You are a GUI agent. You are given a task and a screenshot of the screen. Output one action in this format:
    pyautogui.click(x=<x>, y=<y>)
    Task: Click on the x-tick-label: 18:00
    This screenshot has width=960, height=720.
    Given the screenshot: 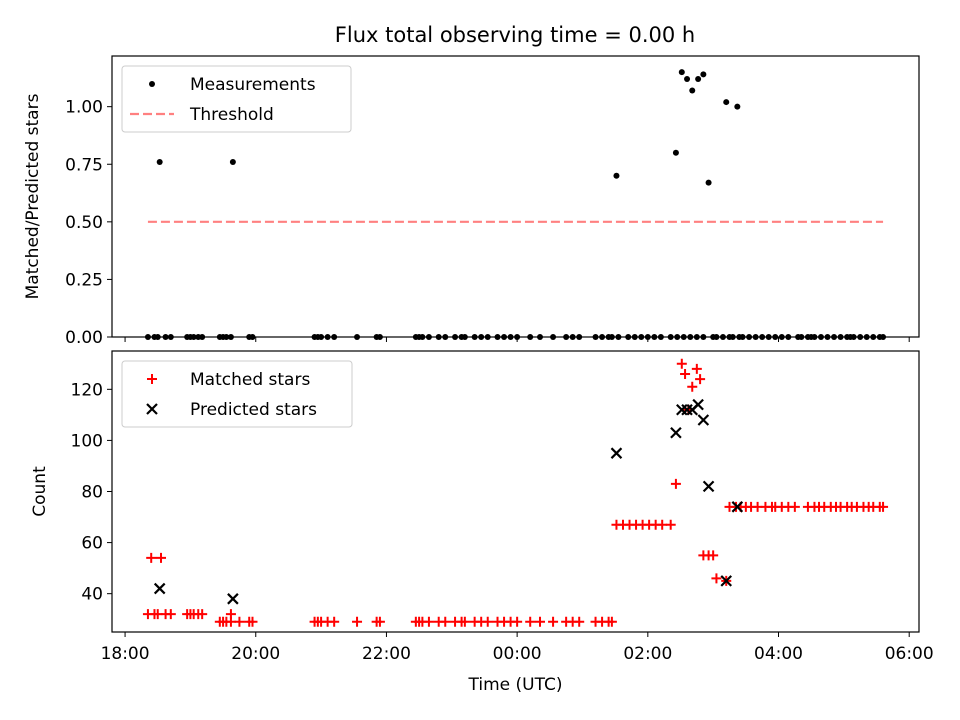 What is the action you would take?
    pyautogui.click(x=125, y=654)
    